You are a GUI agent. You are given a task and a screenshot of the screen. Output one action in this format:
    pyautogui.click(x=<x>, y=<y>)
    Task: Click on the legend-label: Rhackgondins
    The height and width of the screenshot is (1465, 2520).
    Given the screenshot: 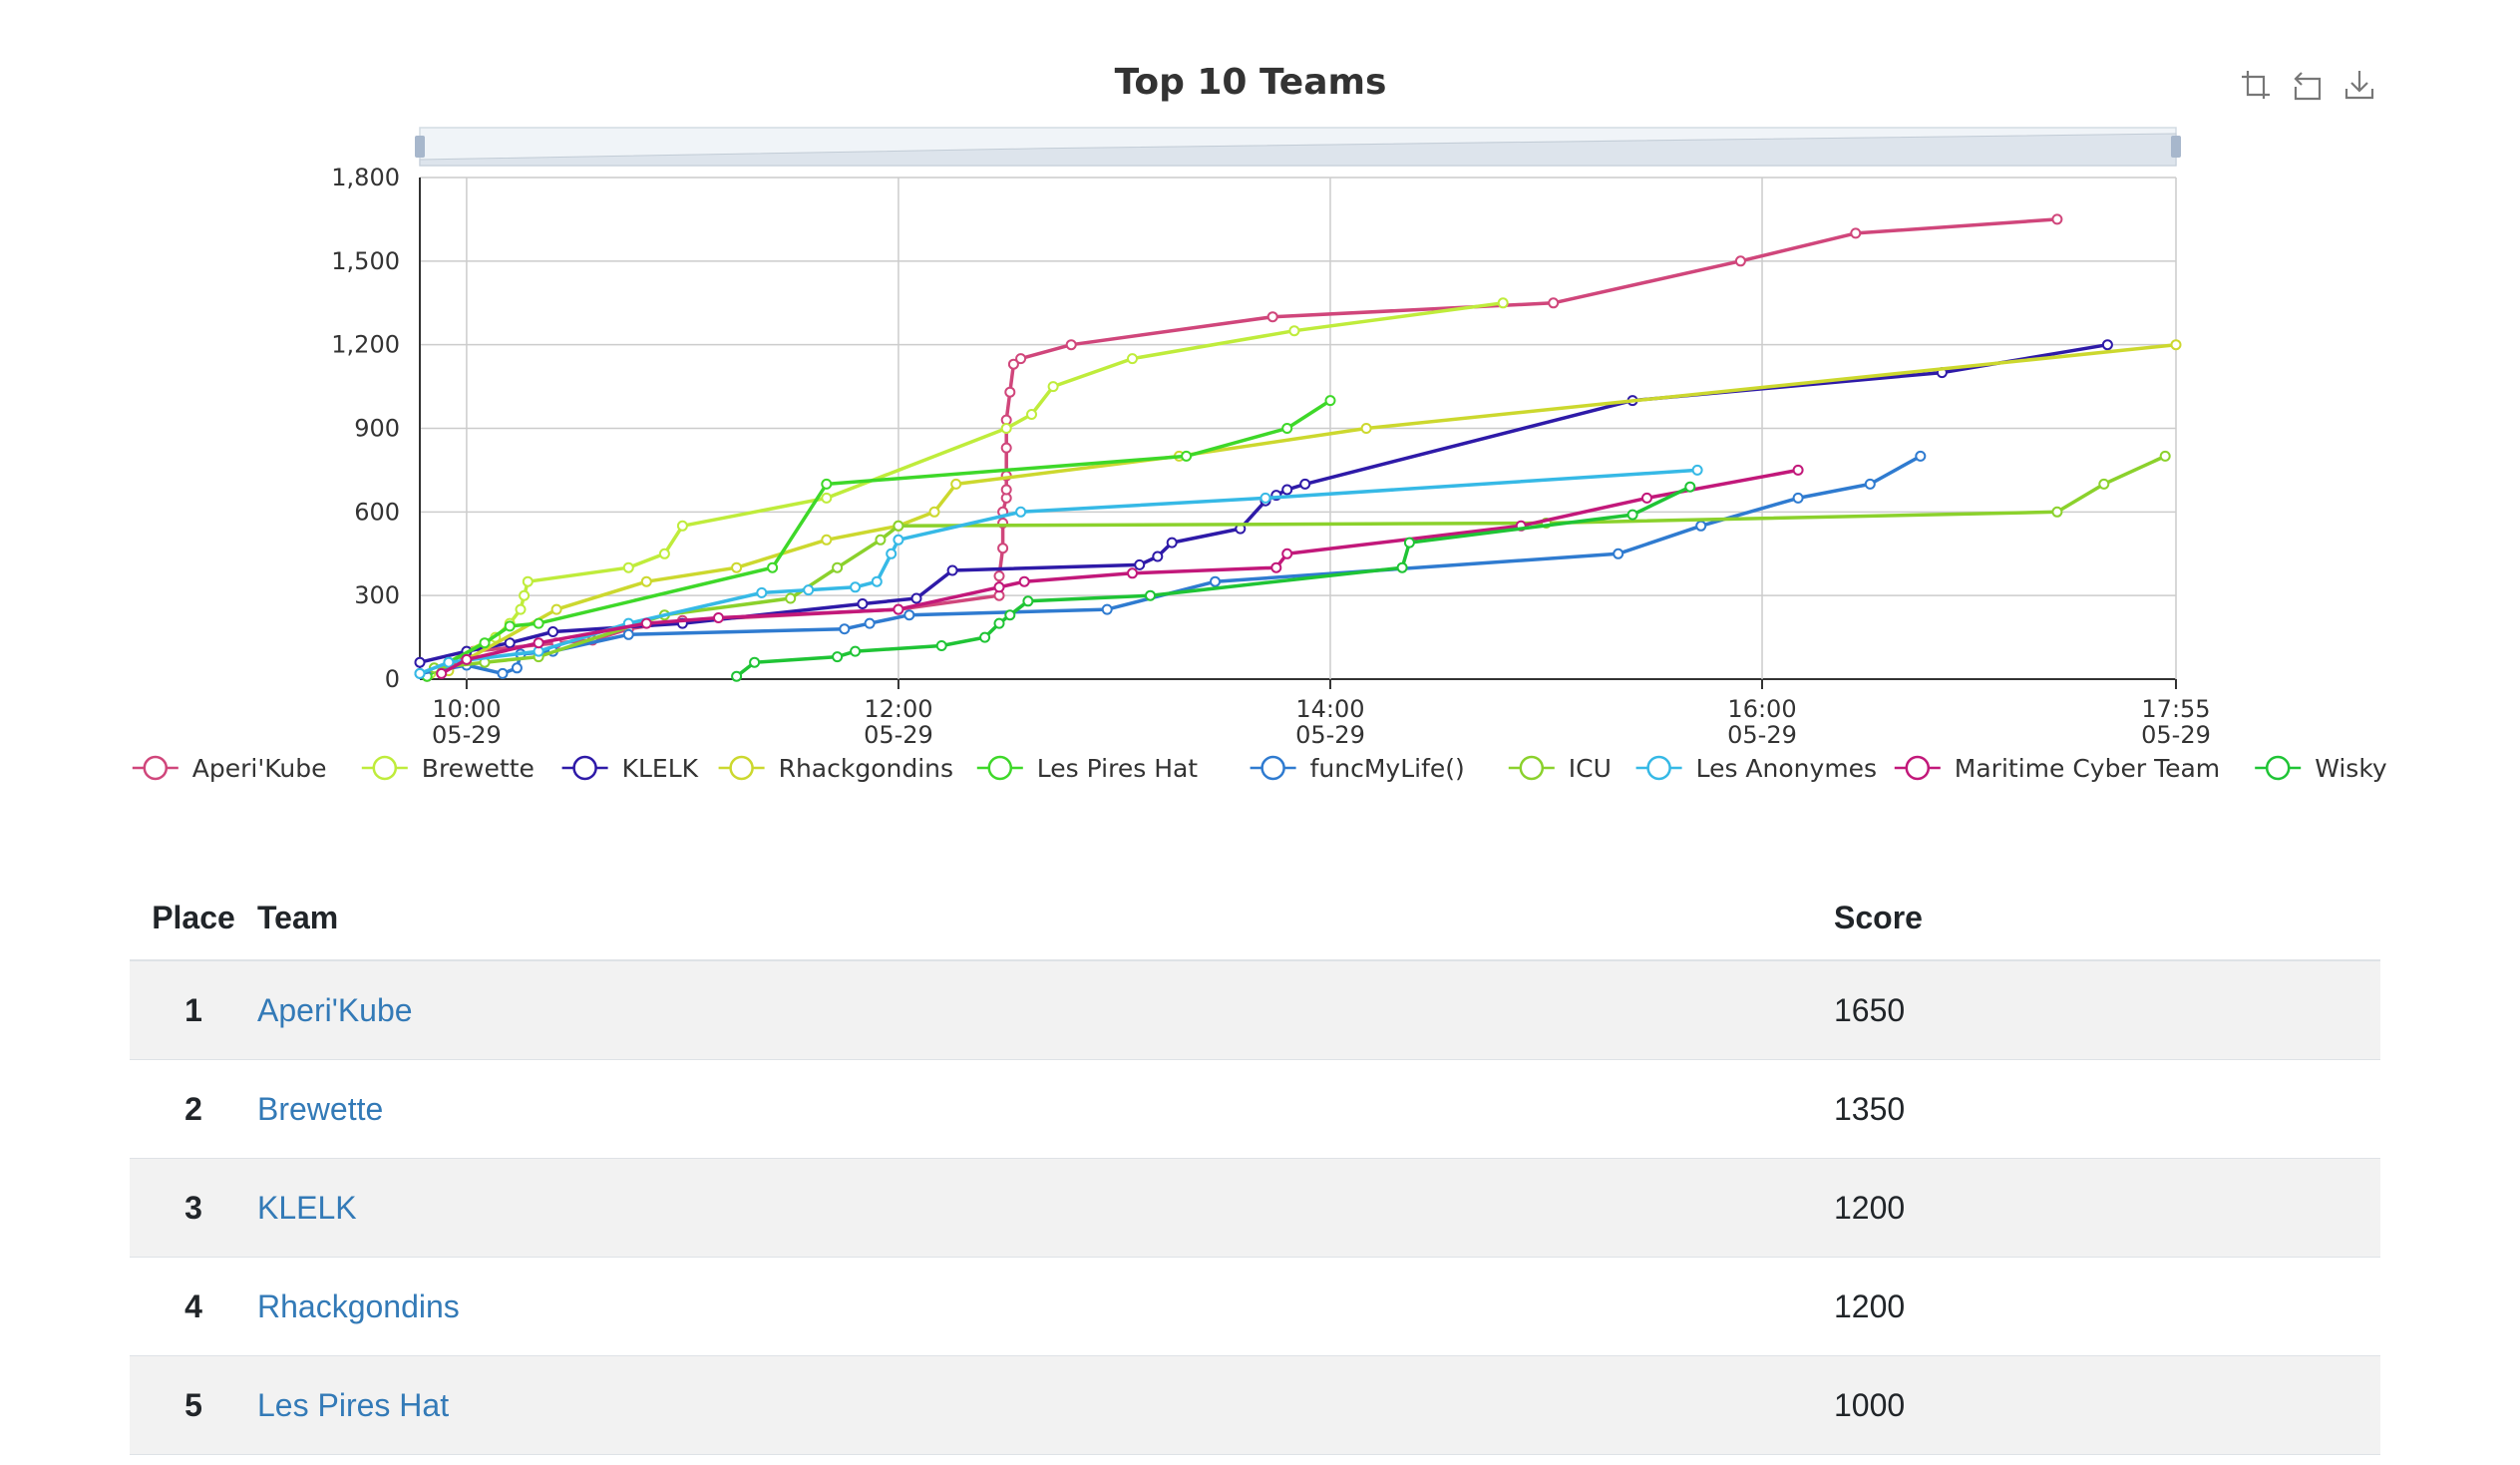 What is the action you would take?
    pyautogui.click(x=866, y=769)
    